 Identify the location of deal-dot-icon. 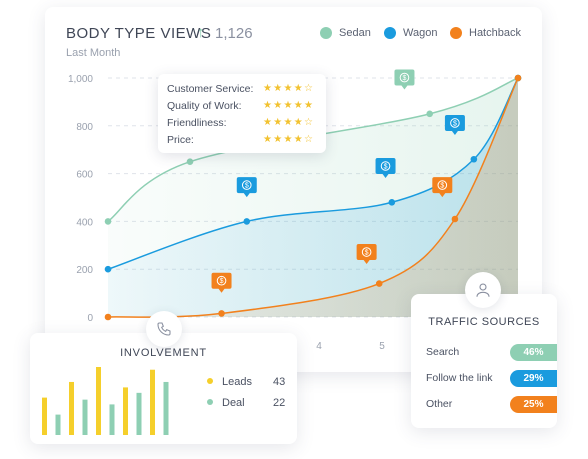
(210, 402).